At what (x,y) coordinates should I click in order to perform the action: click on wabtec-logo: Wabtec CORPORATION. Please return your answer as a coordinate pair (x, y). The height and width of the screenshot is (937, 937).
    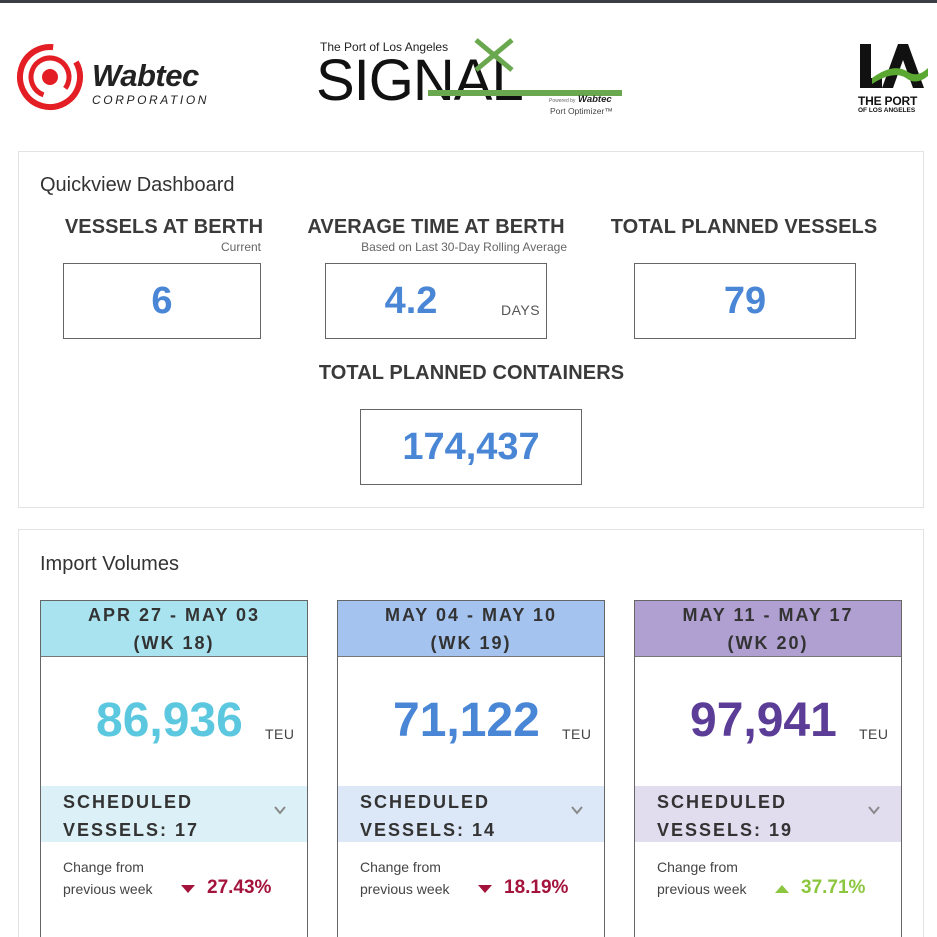
    Looking at the image, I should click on (126, 77).